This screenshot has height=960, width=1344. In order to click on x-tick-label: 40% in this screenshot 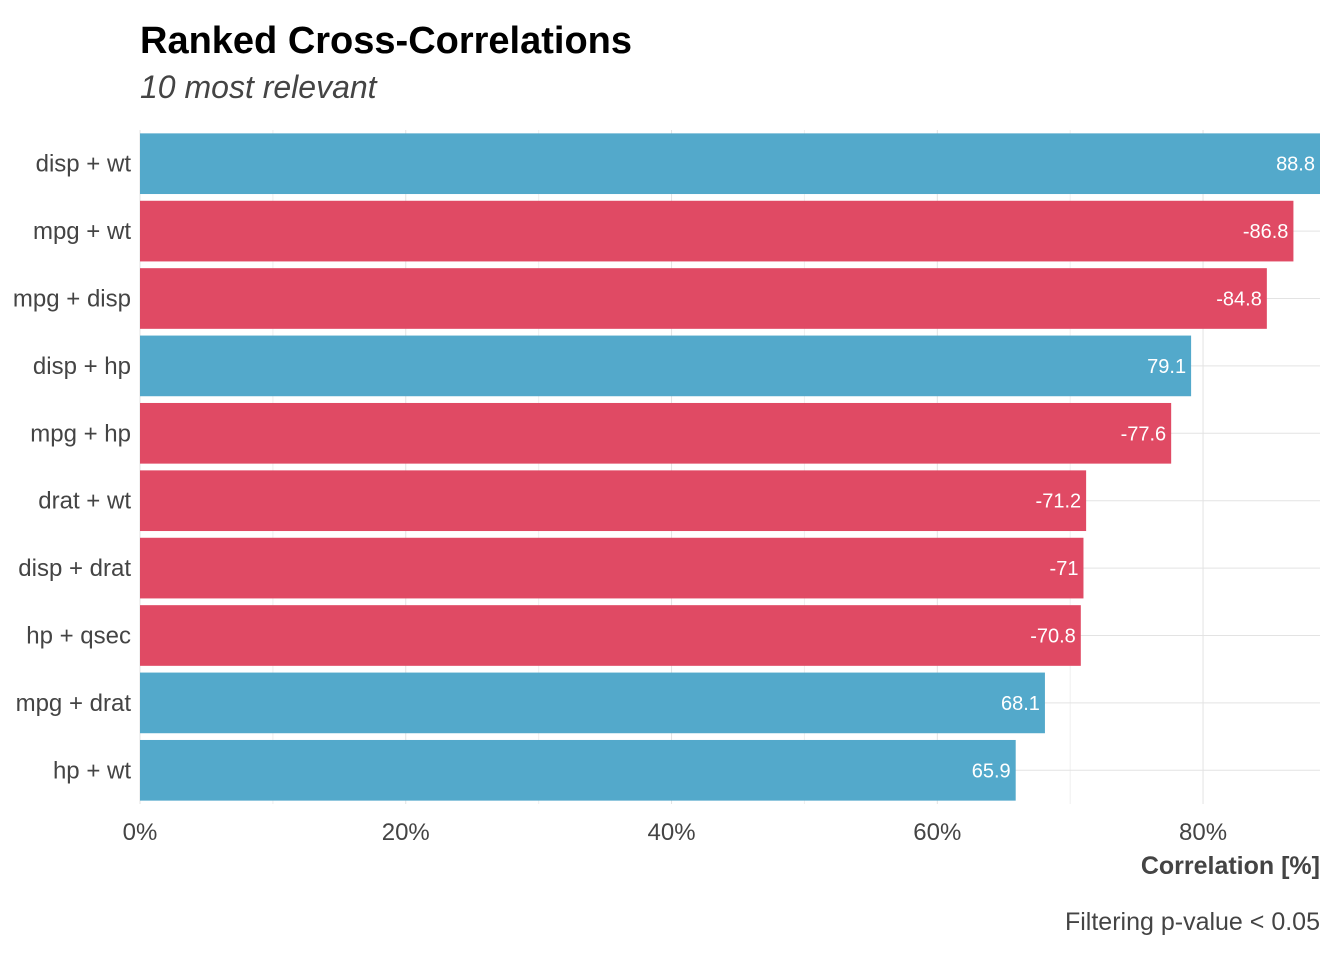, I will do `click(672, 832)`.